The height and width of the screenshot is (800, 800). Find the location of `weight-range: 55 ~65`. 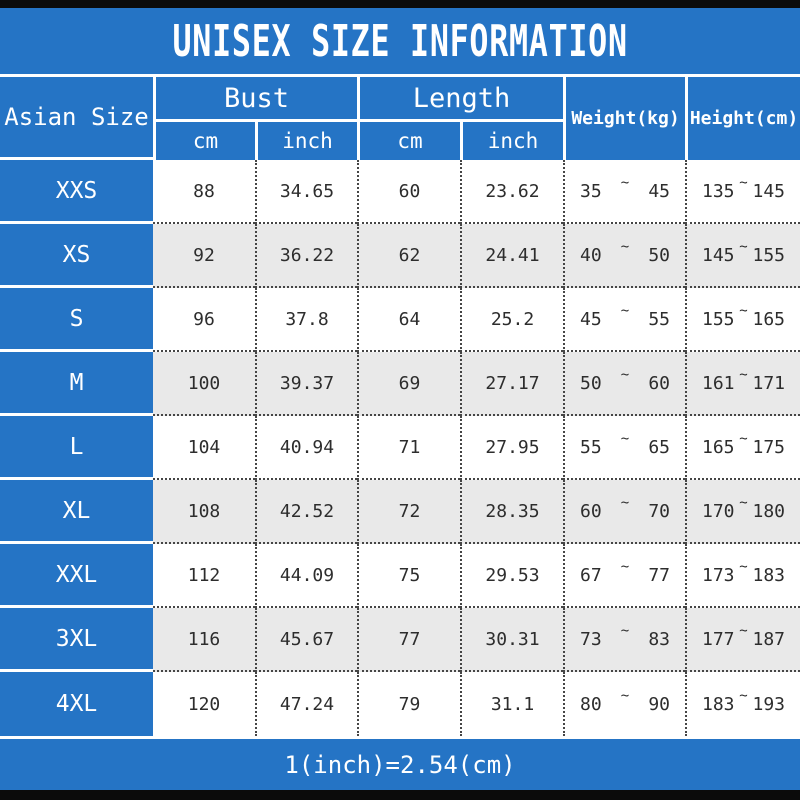

weight-range: 55 ~65 is located at coordinates (624, 448).